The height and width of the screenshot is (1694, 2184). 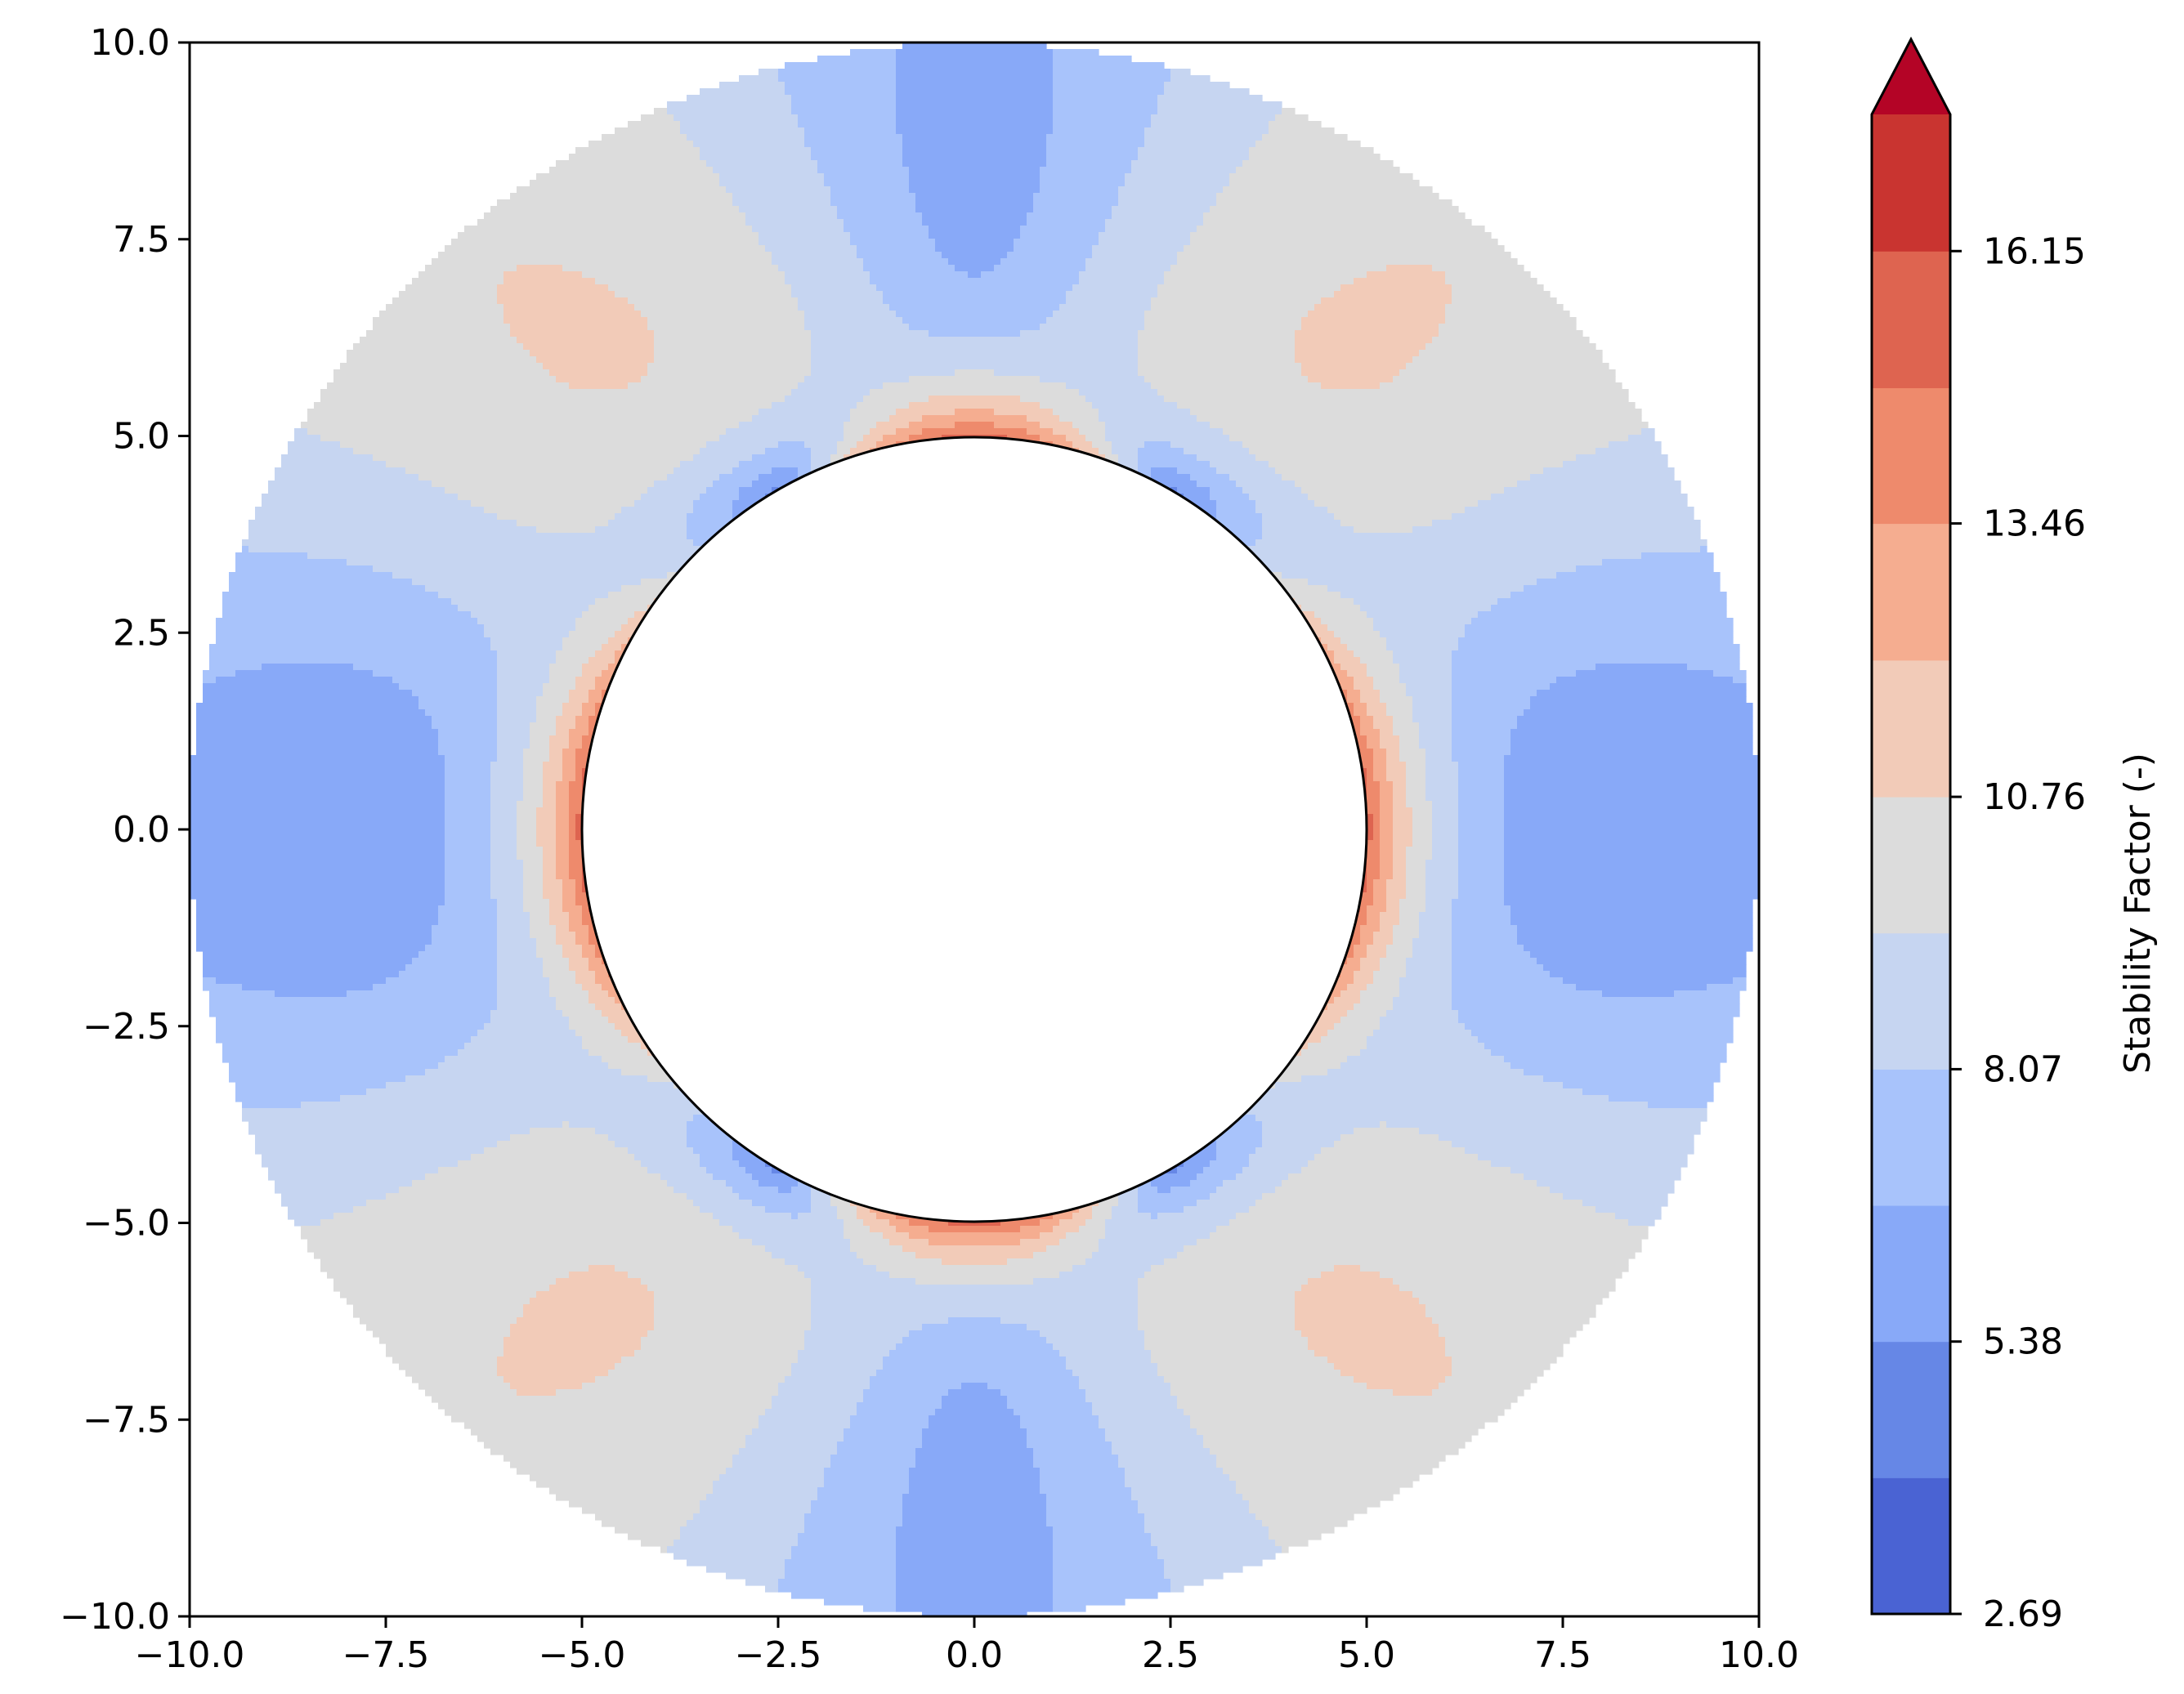 I want to click on colorbar-segment, so click(x=1911, y=1546).